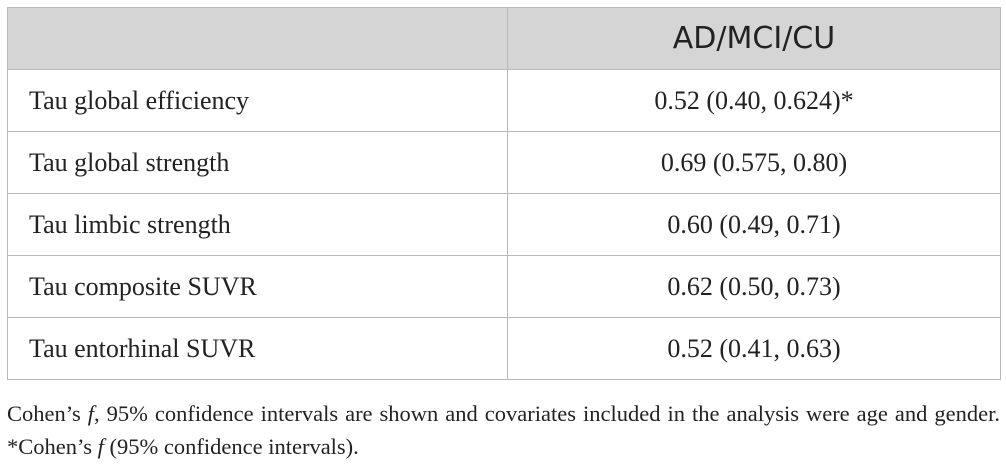 The height and width of the screenshot is (471, 1006). I want to click on row-label: Tau composite SUVR, so click(257, 286).